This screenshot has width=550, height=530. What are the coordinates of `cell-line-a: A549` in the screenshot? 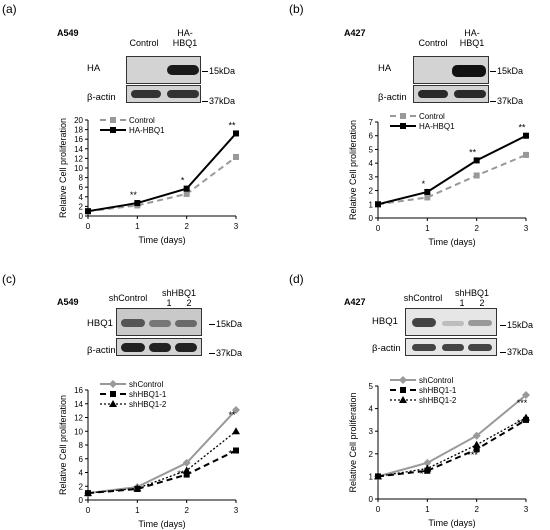 It's located at (68, 33).